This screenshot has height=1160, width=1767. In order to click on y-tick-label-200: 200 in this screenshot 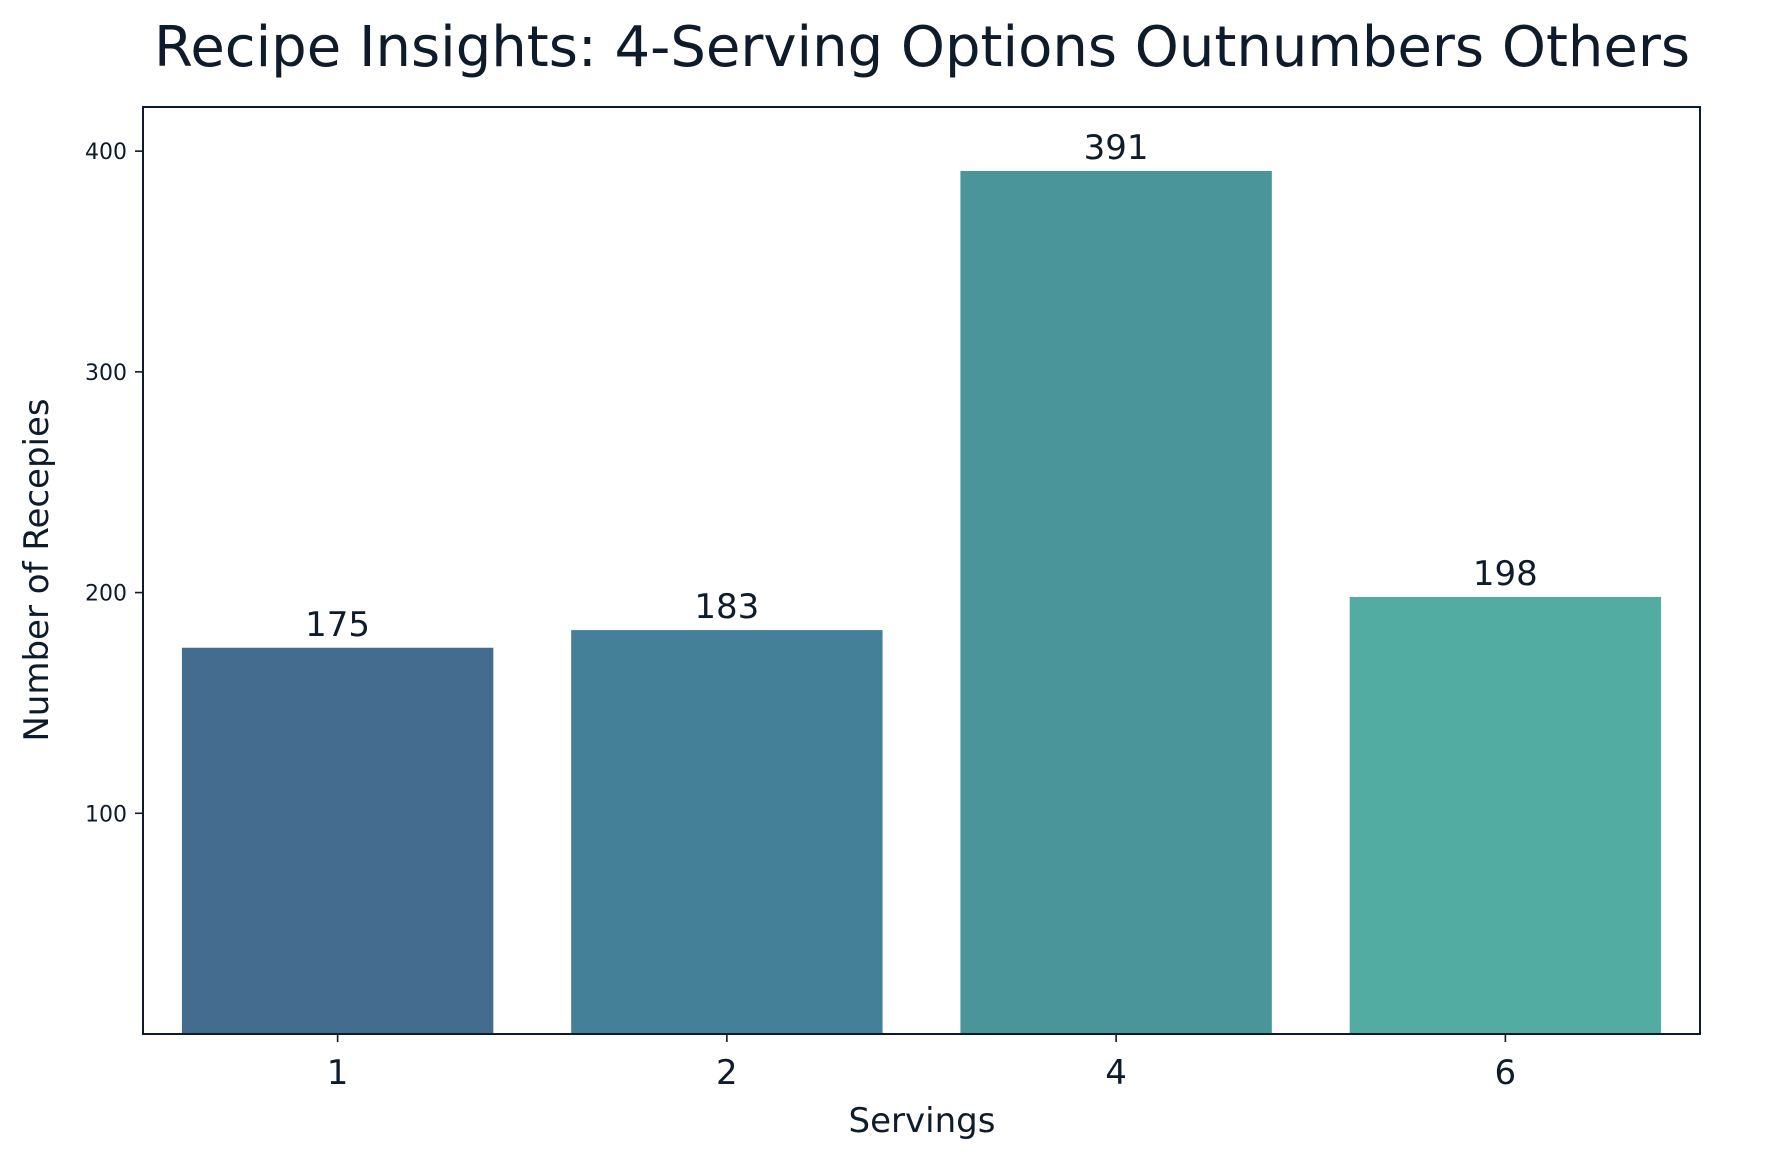, I will do `click(106, 594)`.